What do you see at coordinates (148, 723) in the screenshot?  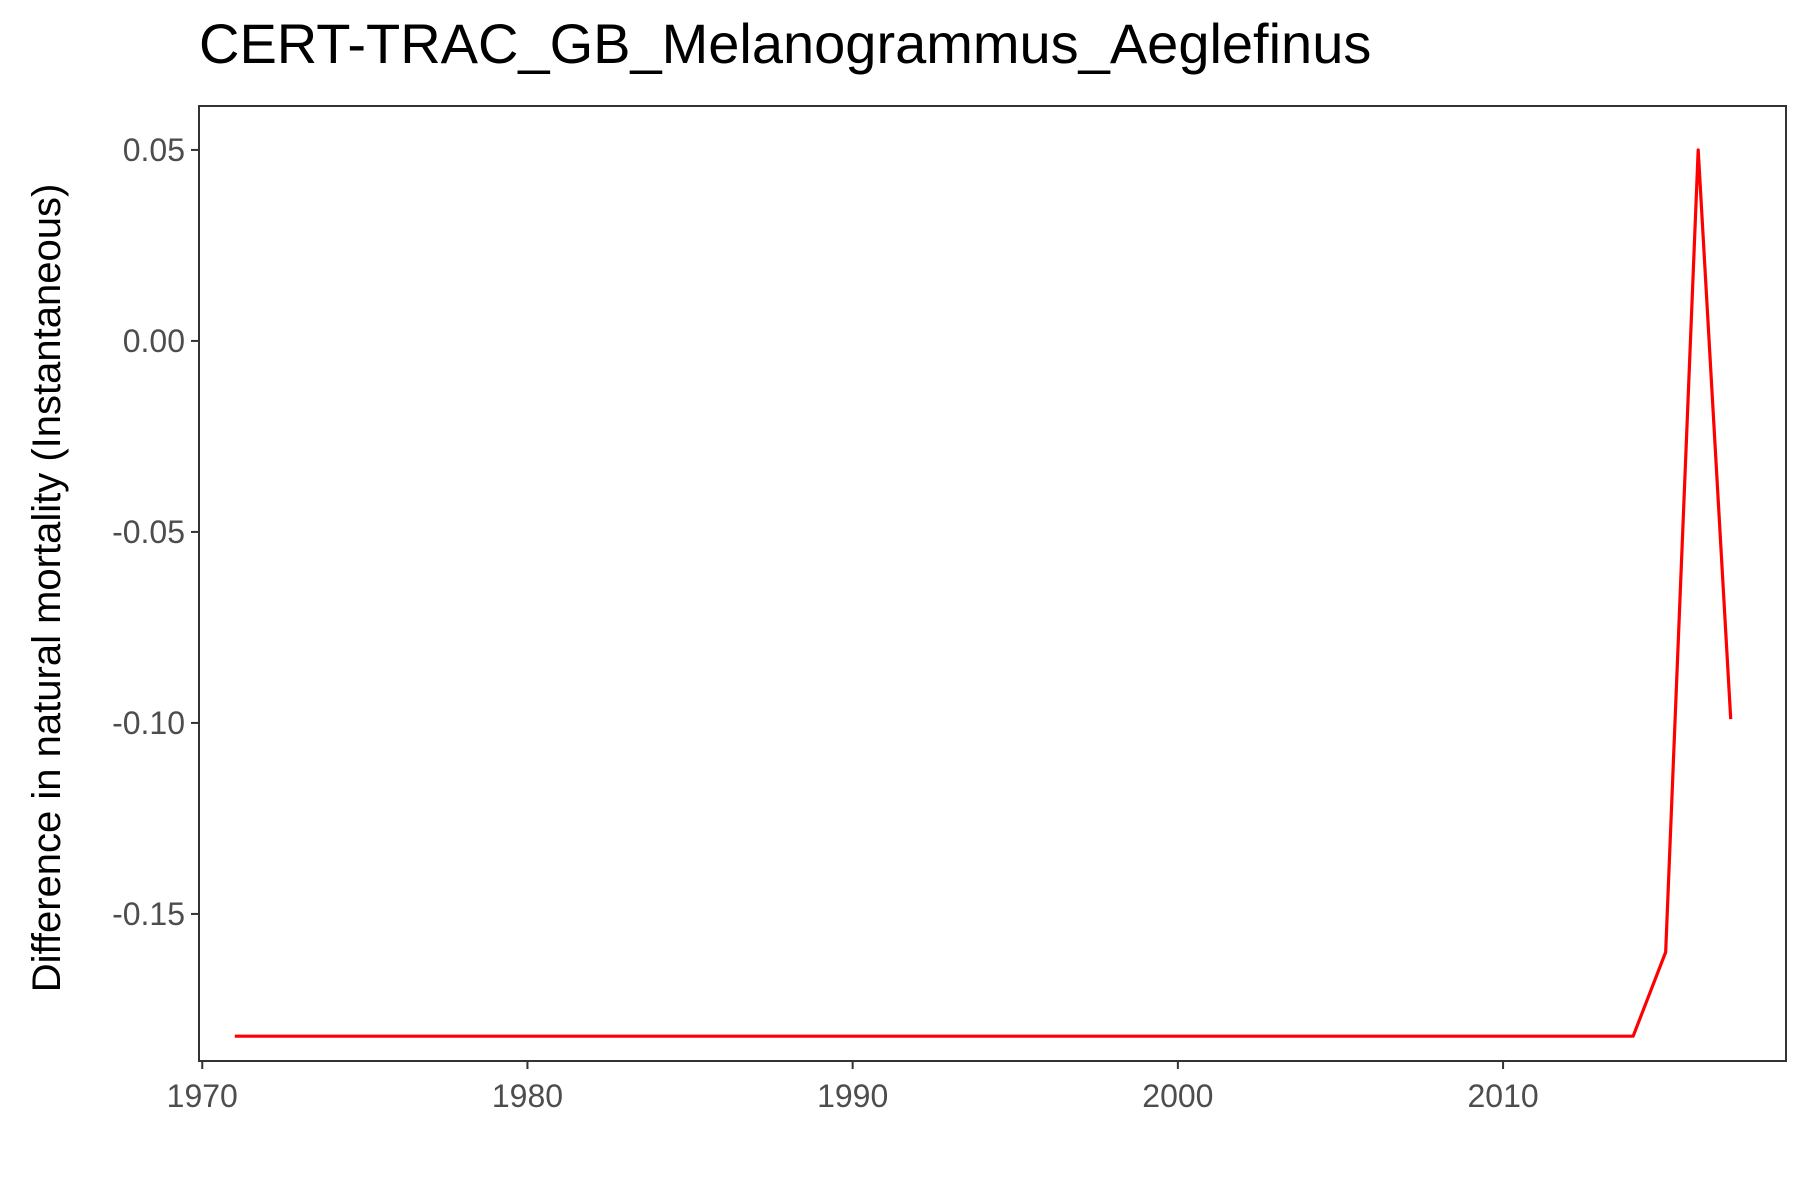 I see `y-tick-label: -0.10` at bounding box center [148, 723].